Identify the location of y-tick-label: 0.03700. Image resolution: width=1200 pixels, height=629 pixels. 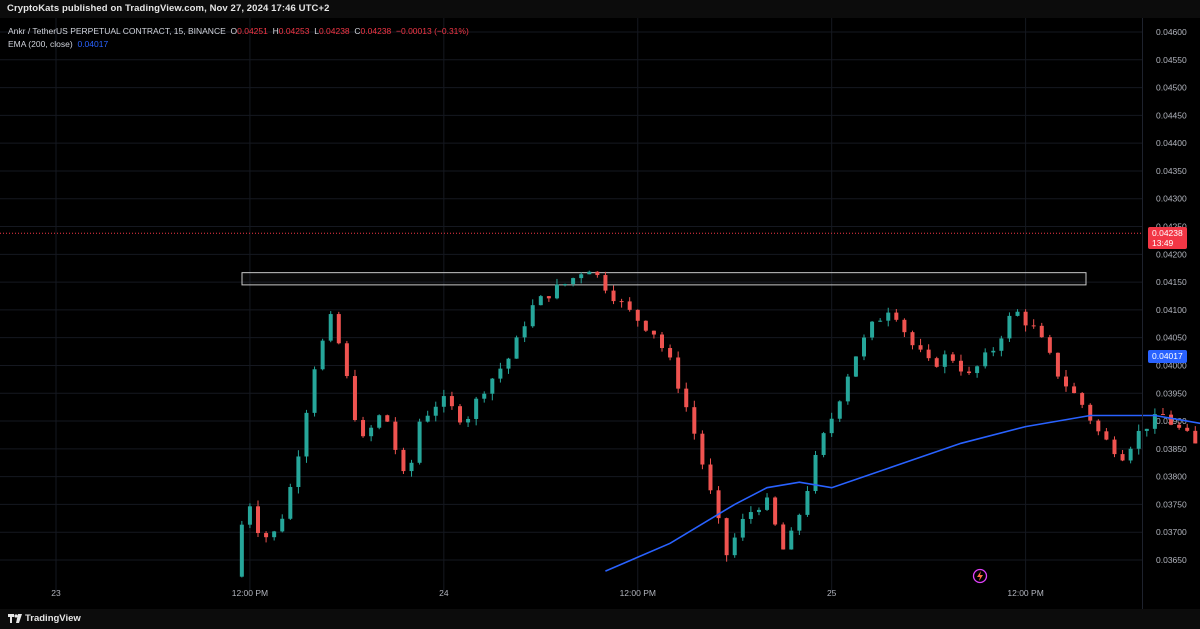
(1171, 532).